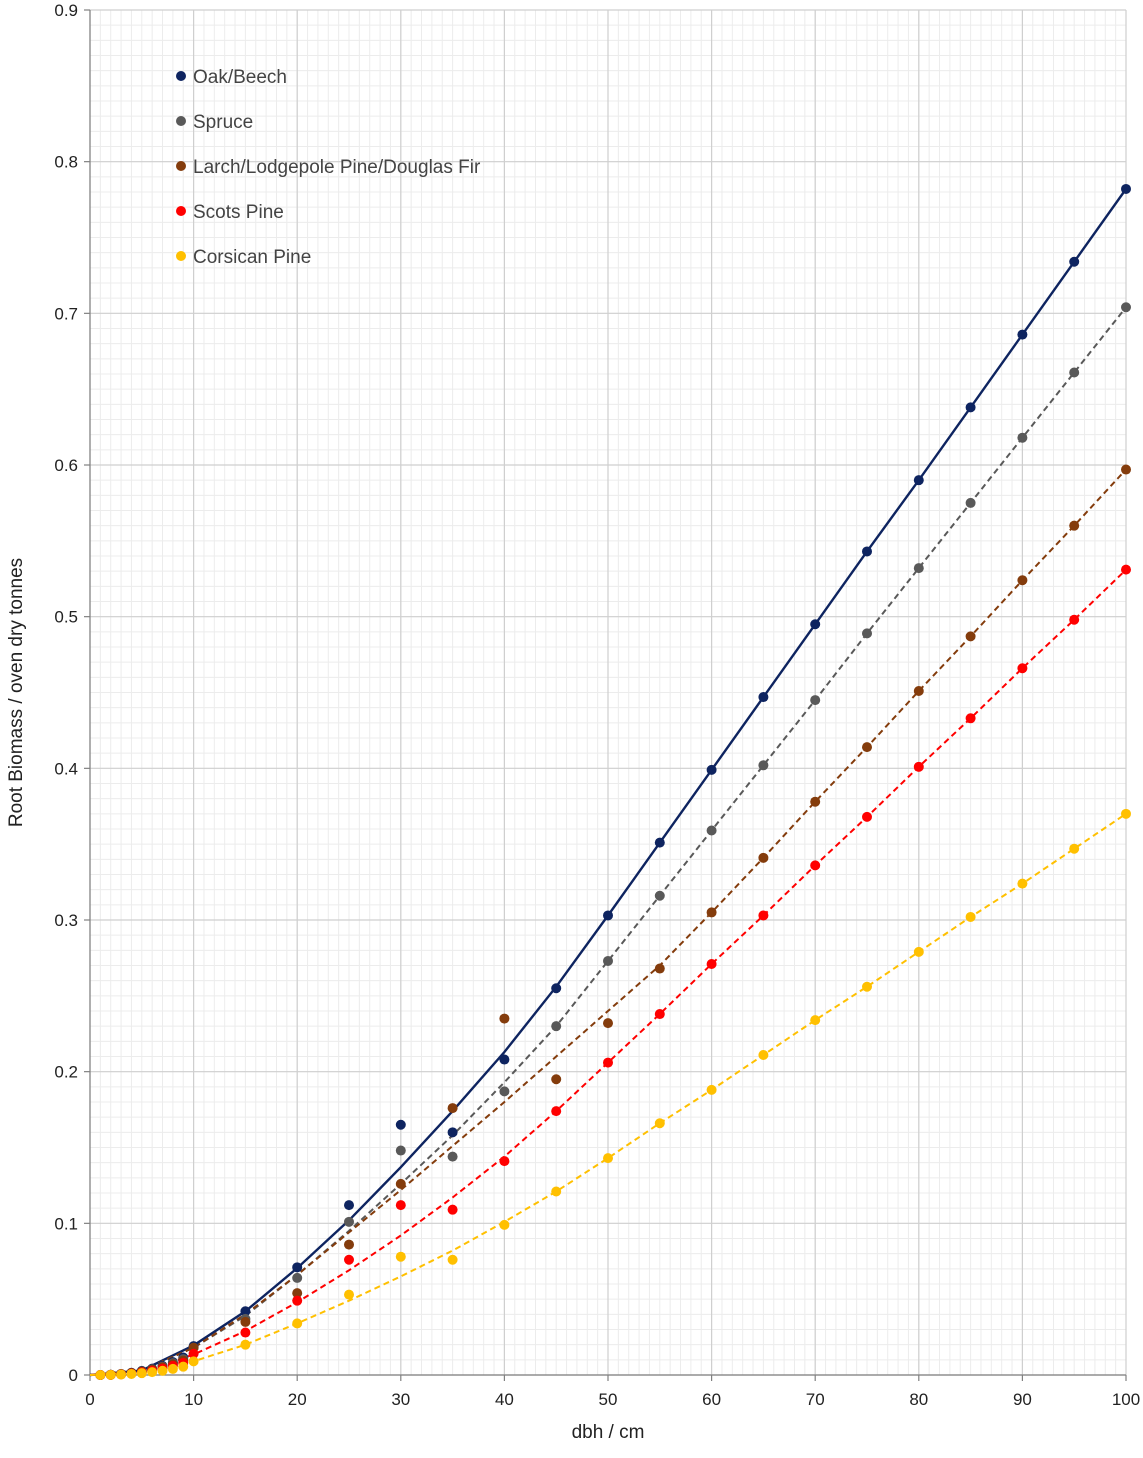  Describe the element at coordinates (337, 167) in the screenshot. I see `legend-label: Larch/Lodgepole Pine/Douglas Fir` at that location.